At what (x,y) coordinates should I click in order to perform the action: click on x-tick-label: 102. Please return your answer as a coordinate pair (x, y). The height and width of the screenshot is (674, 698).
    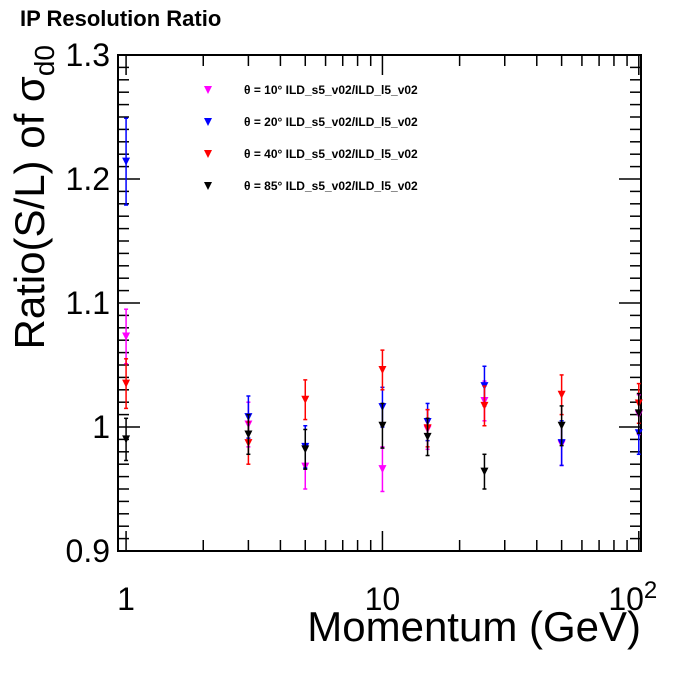
    Looking at the image, I should click on (632, 597).